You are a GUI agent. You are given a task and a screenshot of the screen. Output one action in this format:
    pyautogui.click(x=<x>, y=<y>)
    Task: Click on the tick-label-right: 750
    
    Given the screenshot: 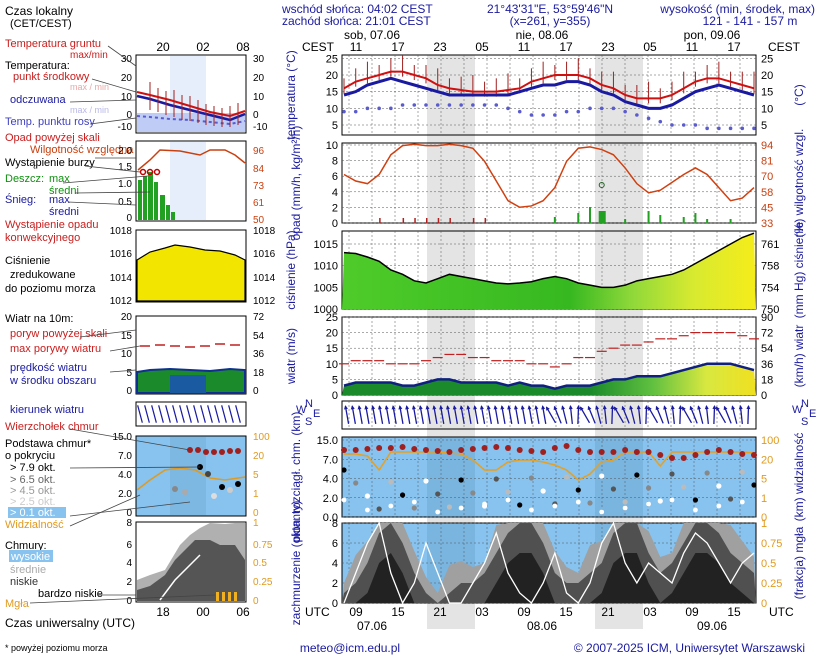 What is the action you would take?
    pyautogui.click(x=770, y=310)
    